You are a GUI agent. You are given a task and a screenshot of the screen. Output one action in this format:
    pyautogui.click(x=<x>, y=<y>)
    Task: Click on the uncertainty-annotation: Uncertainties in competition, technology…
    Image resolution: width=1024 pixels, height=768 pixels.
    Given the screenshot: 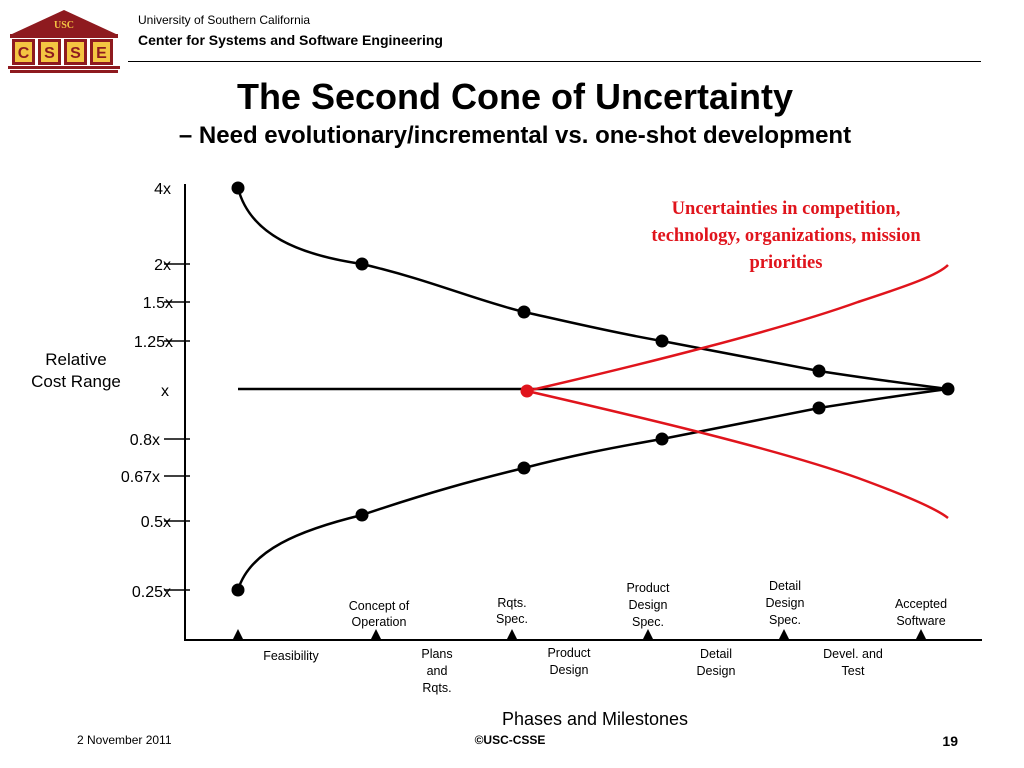 What is the action you would take?
    pyautogui.click(x=786, y=236)
    